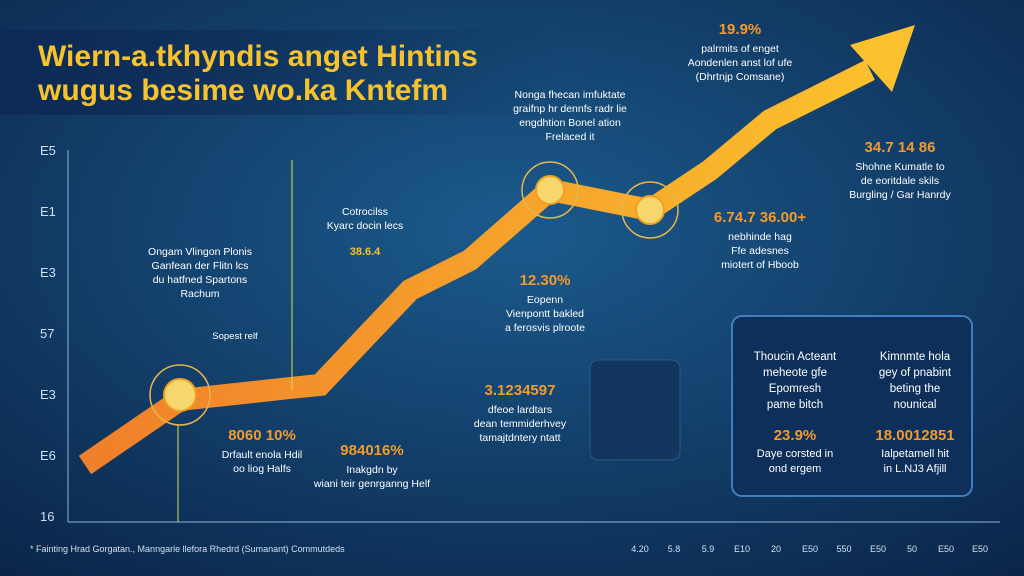 Image resolution: width=1024 pixels, height=576 pixels. Describe the element at coordinates (640, 549) in the screenshot. I see `x-label: 4.20` at that location.